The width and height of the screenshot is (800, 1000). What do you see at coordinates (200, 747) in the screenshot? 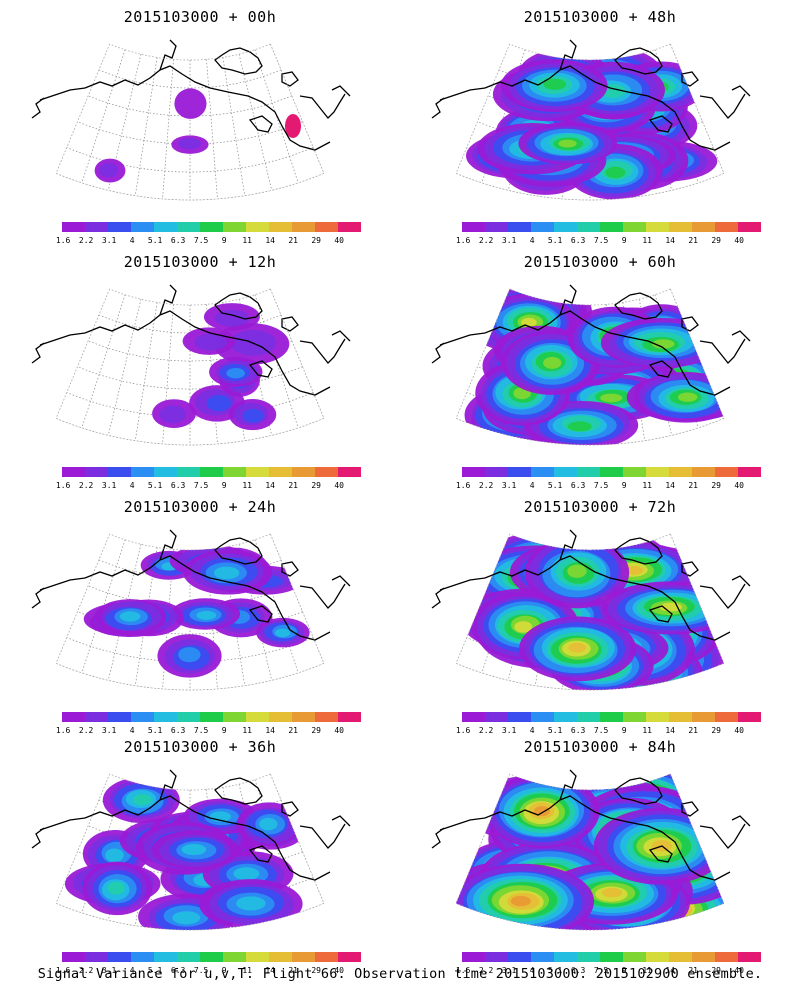
I see `panel-title: 2015103000 + 36h` at bounding box center [200, 747].